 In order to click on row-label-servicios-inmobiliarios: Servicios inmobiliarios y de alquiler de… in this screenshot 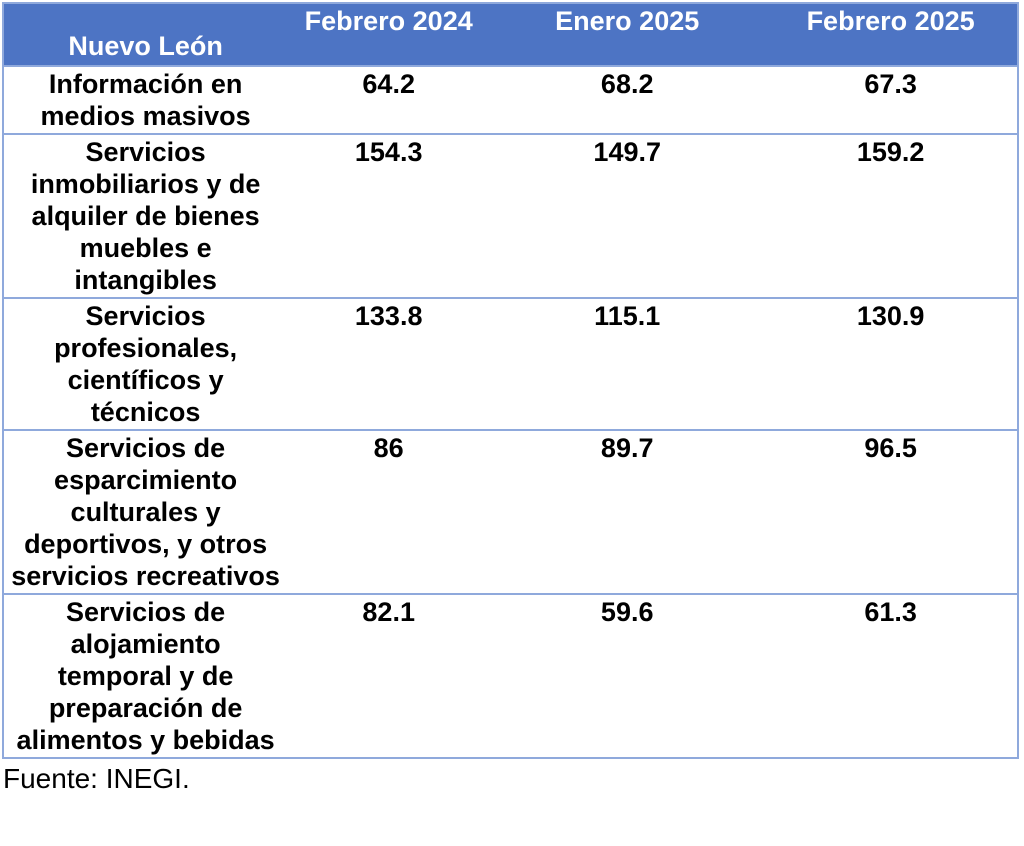, I will do `click(145, 215)`.